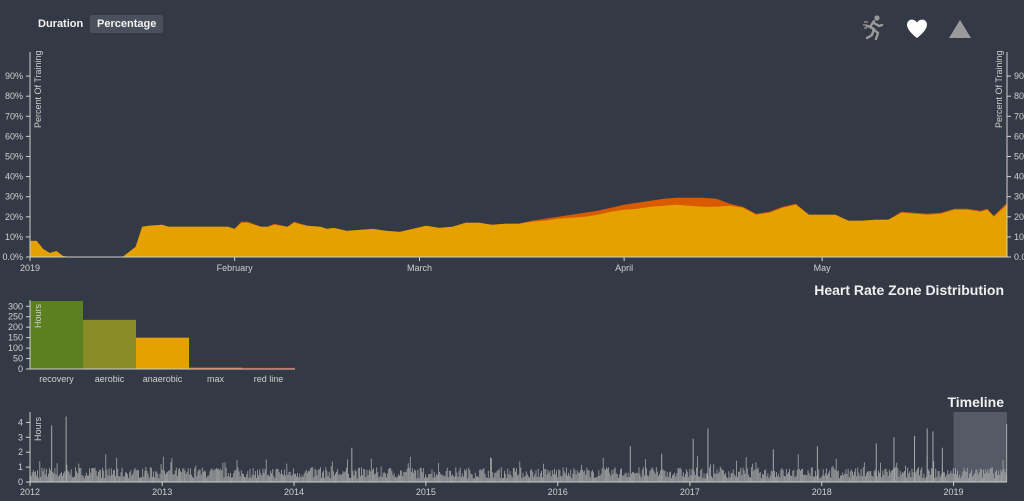  What do you see at coordinates (38, 89) in the screenshot?
I see `y-axis-label-left: Percent Of Training` at bounding box center [38, 89].